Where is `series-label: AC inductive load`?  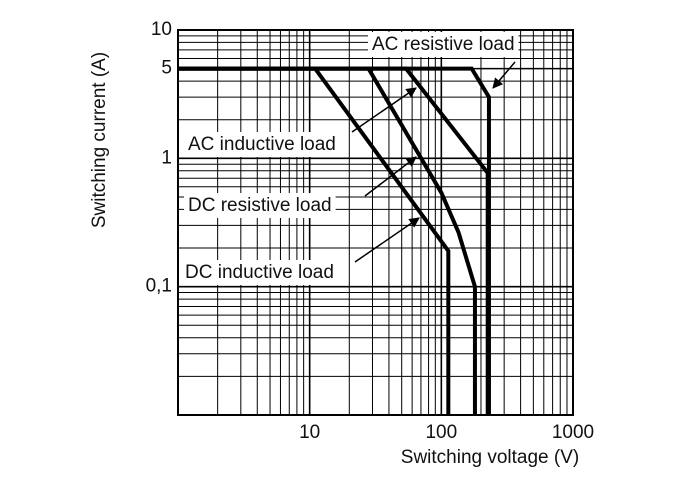
series-label: AC inductive load is located at coordinates (262, 144).